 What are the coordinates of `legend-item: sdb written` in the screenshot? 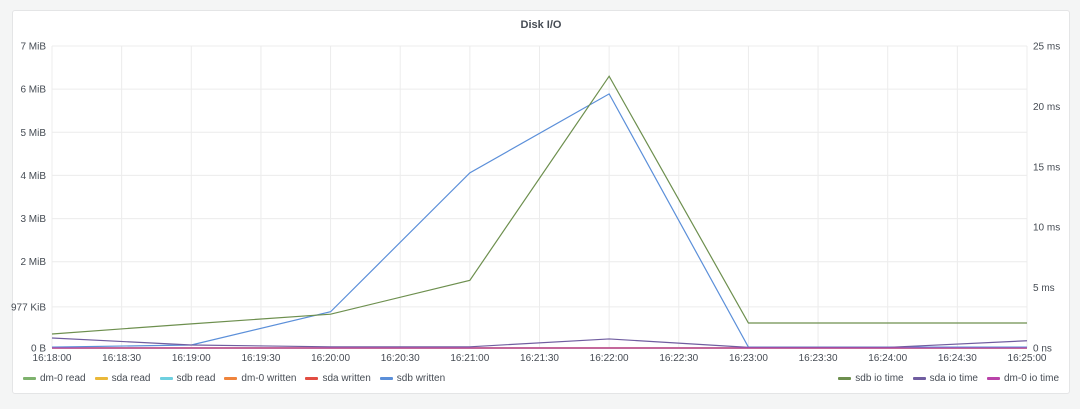 It's located at (412, 378).